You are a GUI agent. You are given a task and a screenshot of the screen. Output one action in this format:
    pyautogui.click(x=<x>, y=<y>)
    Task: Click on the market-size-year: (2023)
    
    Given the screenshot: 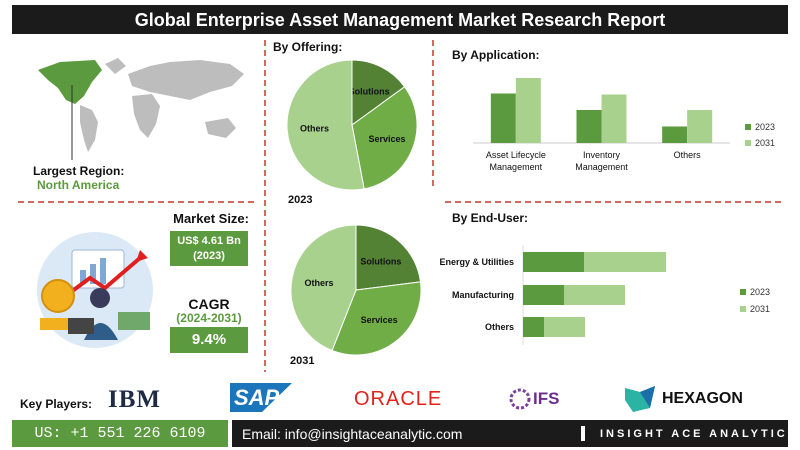 What is the action you would take?
    pyautogui.click(x=209, y=256)
    